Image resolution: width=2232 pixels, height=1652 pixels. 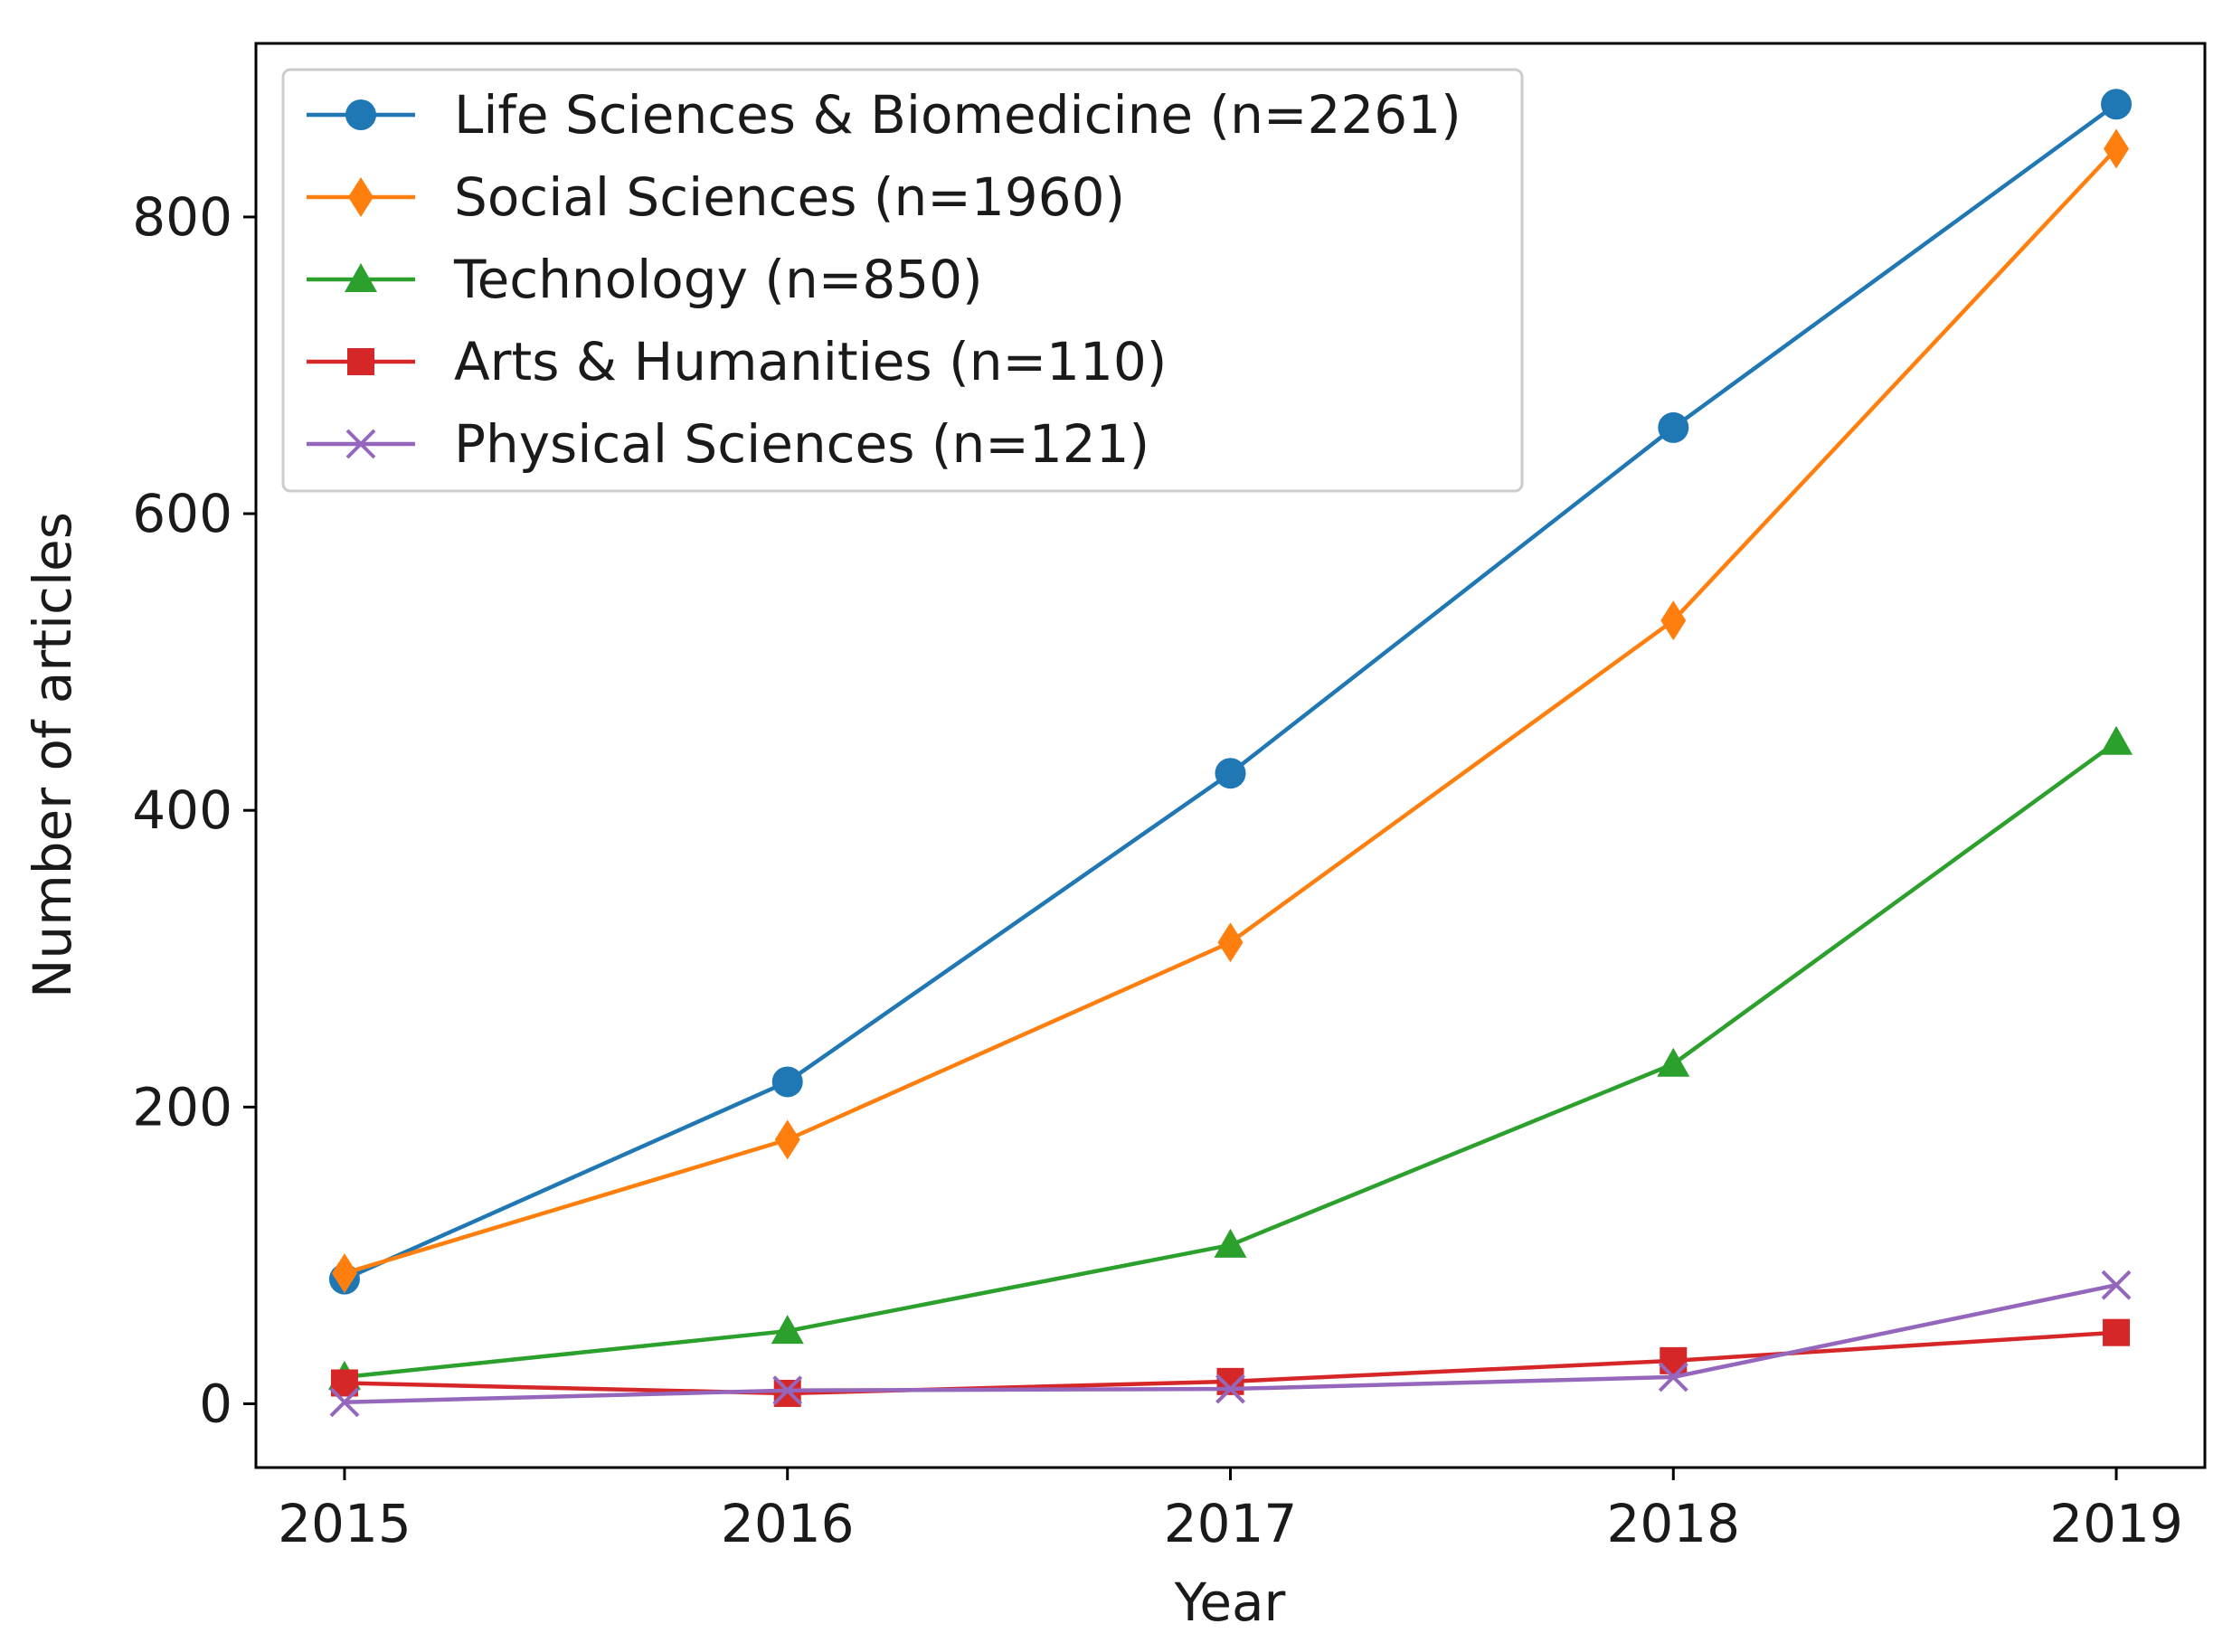 I want to click on y-tick-label: 800, so click(x=182, y=217).